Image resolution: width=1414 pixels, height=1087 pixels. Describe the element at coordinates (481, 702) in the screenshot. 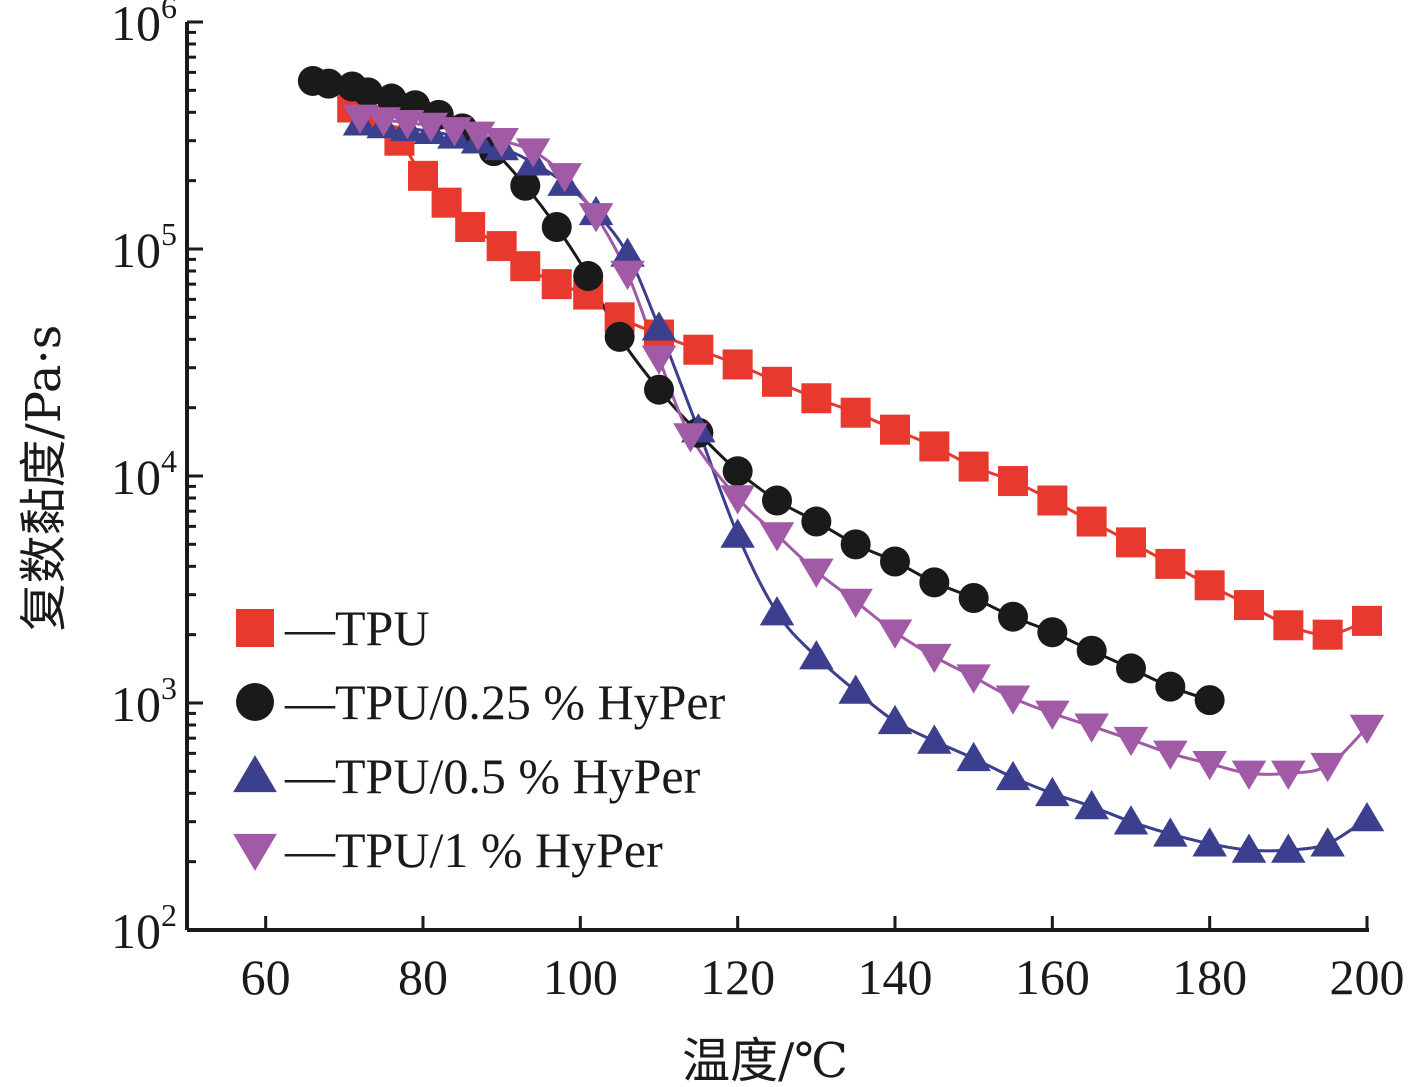

I see `legend-item-2: —TPU/0.25 % HyPer` at that location.